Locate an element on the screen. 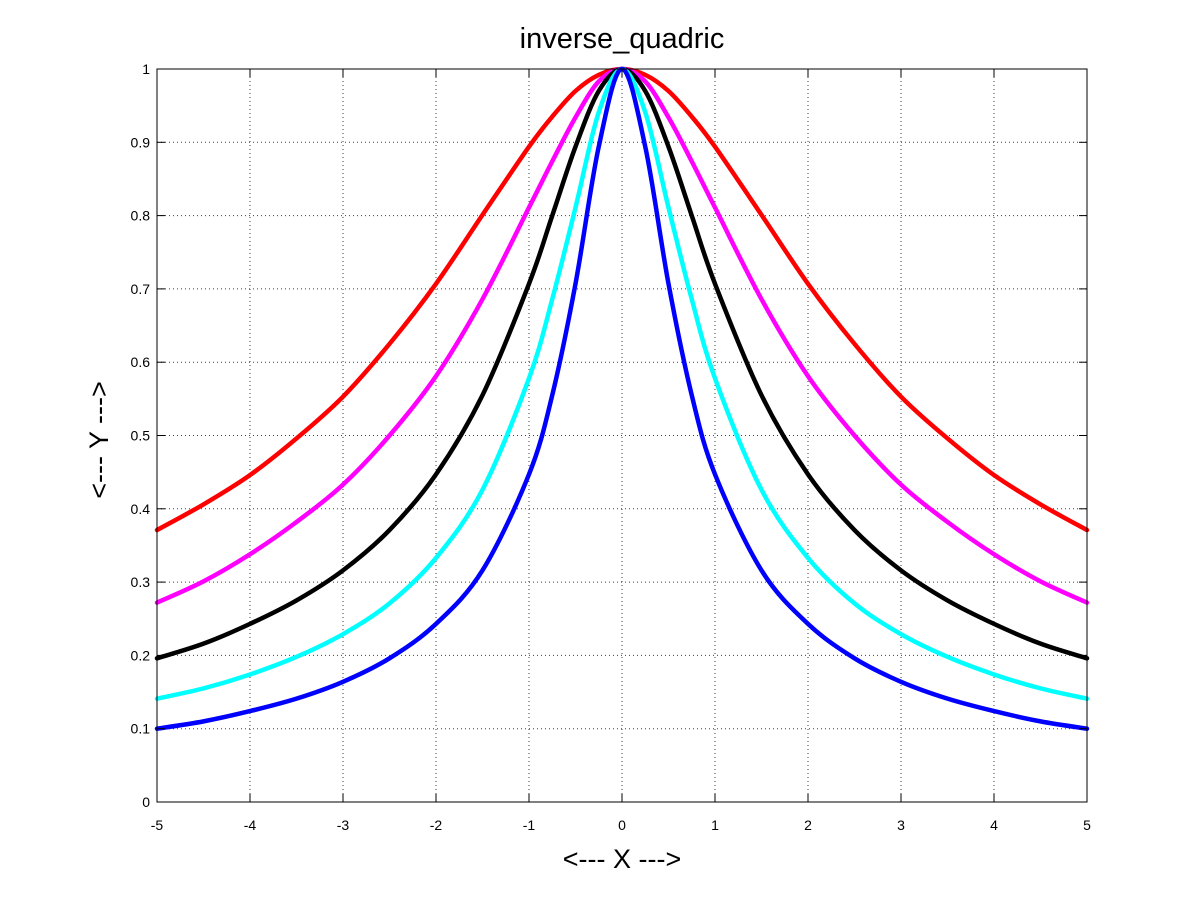 The height and width of the screenshot is (900, 1200). x-tick-label: -3 is located at coordinates (343, 825).